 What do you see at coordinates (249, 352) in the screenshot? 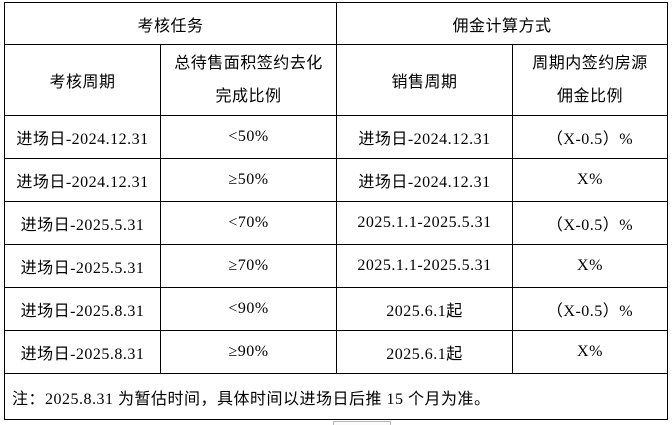
I see `cell-completion-ratio: ≥90%` at bounding box center [249, 352].